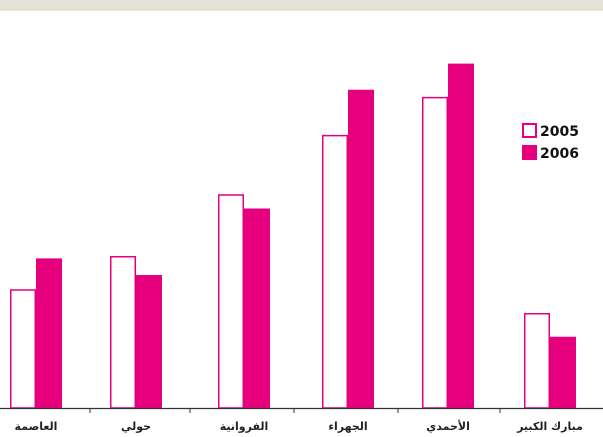 The height and width of the screenshot is (437, 603). What do you see at coordinates (301, 5) in the screenshot?
I see `top-band` at bounding box center [301, 5].